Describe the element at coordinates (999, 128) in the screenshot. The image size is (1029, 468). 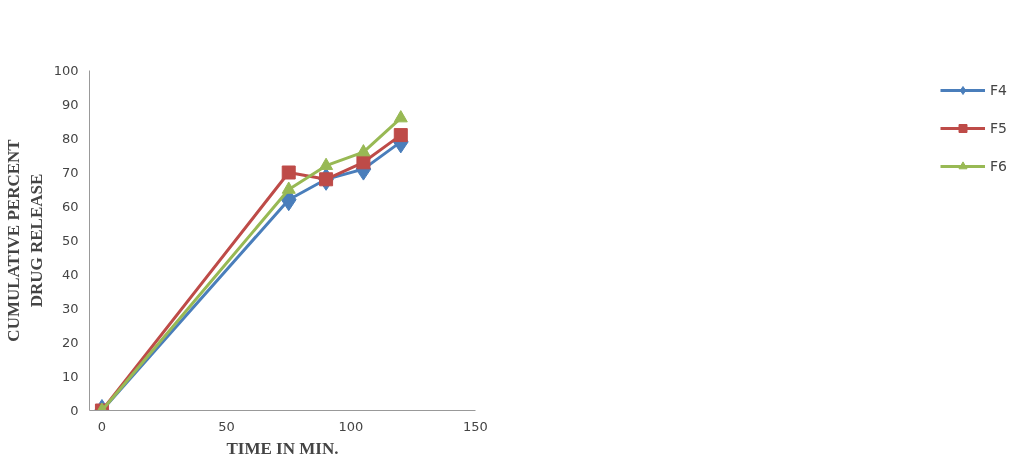
I see `legend-label: F5` at that location.